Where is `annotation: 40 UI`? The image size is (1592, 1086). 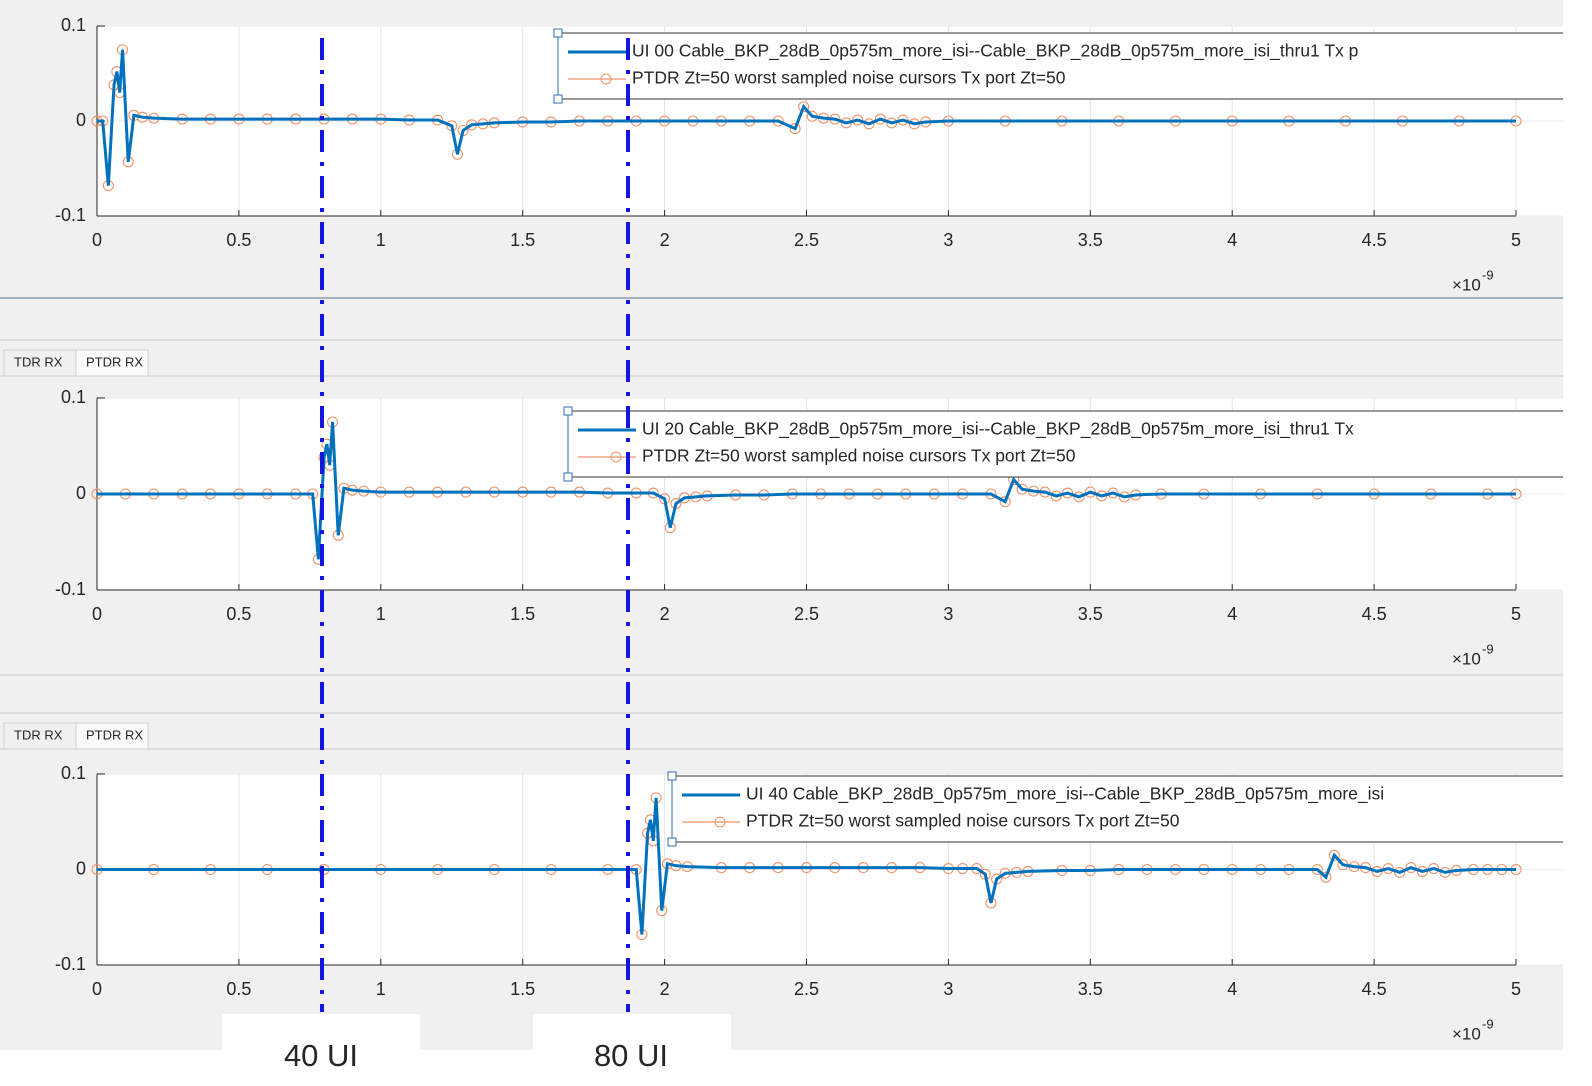
annotation: 40 UI is located at coordinates (321, 1055).